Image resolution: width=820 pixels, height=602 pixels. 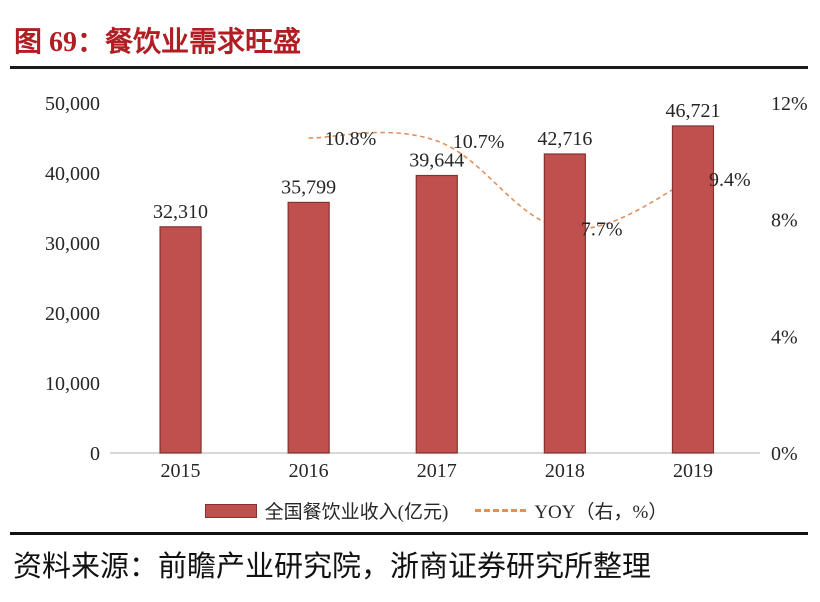 What do you see at coordinates (332, 567) in the screenshot?
I see `source-text: 资料来源：前瞻产业研究院，浙商证券研究所整理` at bounding box center [332, 567].